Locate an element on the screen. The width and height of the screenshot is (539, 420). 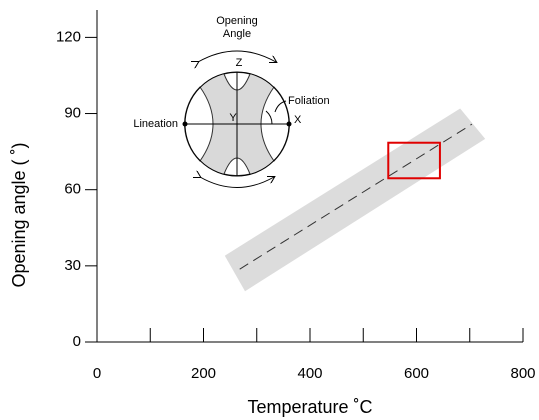
inset-label: Foliation is located at coordinates (309, 101).